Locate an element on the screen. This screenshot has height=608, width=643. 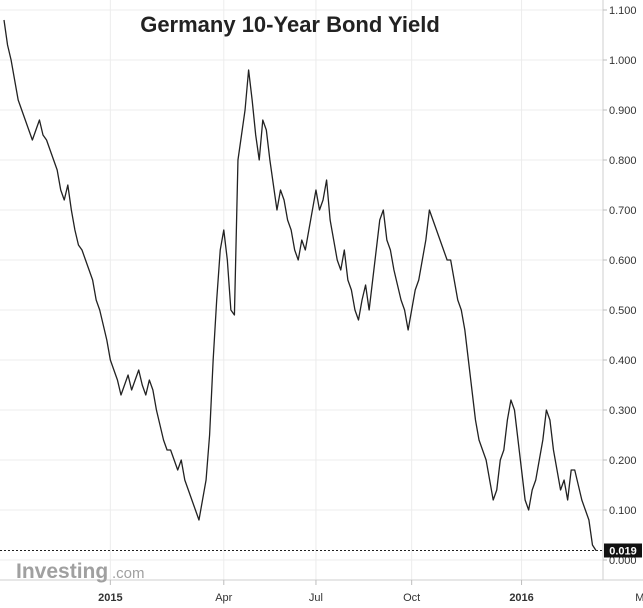
x-tick-label: May is located at coordinates (639, 598).